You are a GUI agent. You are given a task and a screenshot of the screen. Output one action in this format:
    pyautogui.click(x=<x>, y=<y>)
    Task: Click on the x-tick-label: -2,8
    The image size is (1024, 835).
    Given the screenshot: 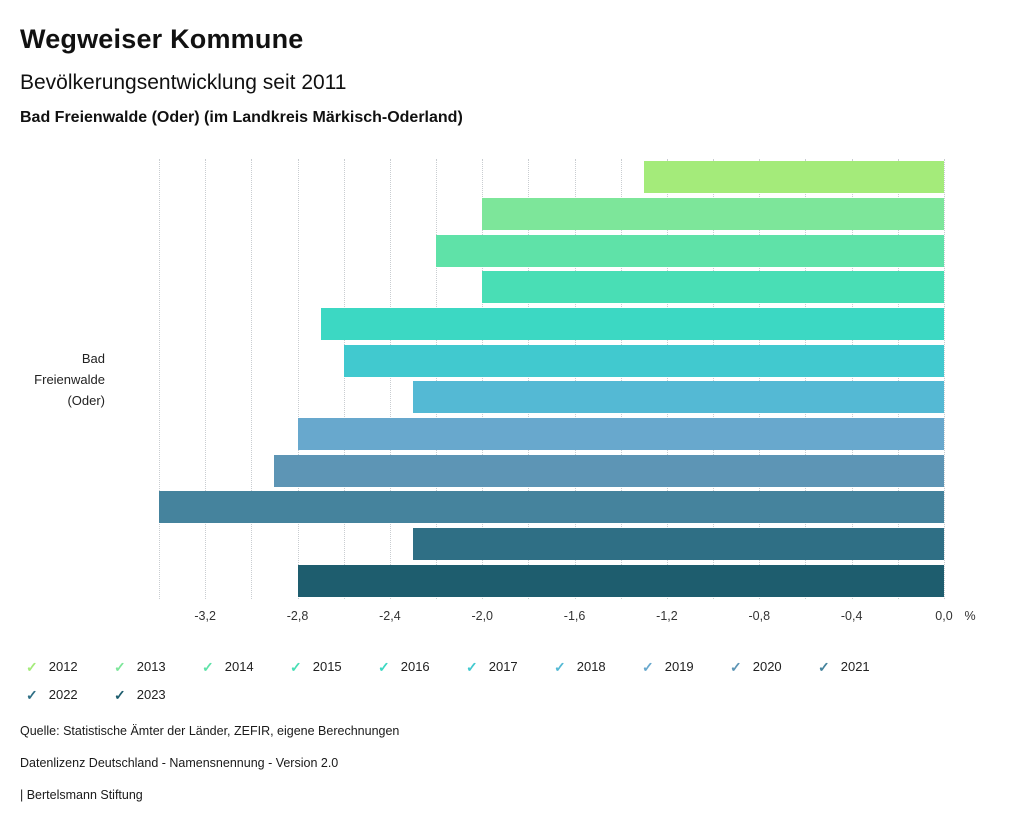 What is the action you would take?
    pyautogui.click(x=297, y=616)
    